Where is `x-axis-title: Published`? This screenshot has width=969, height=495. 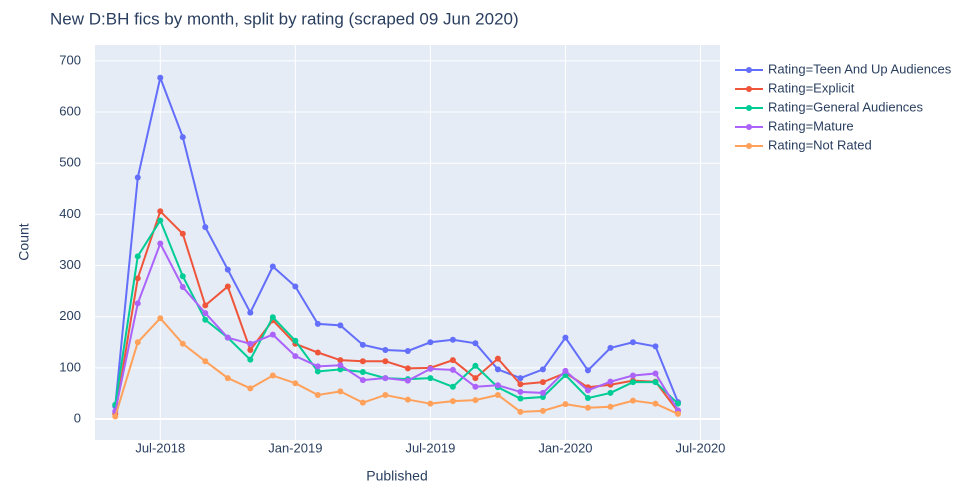 x-axis-title: Published is located at coordinates (397, 476).